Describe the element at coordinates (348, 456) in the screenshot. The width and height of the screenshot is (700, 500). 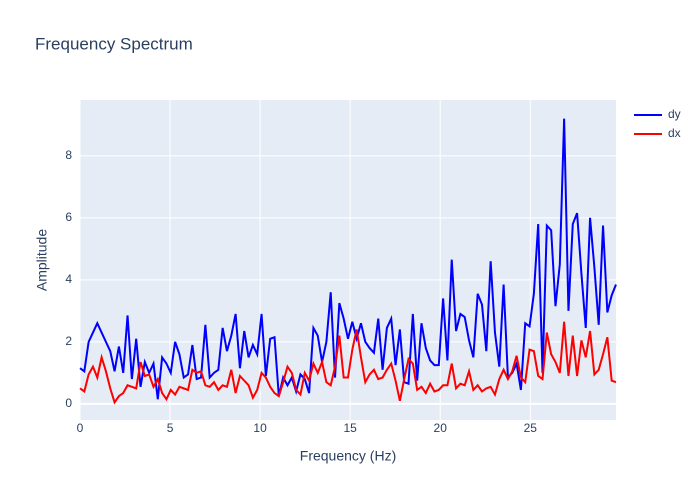
I see `x-axis-title: Frequency (Hz)` at that location.